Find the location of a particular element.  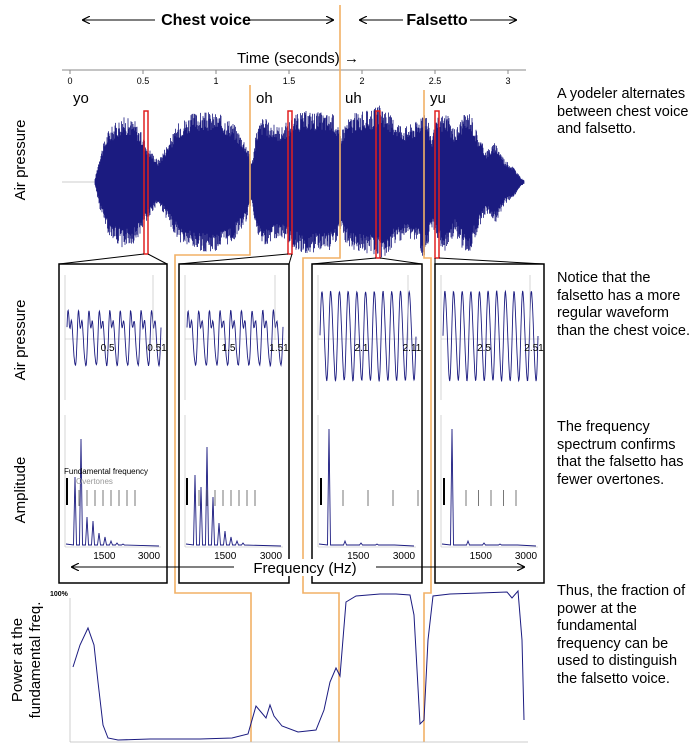

syllable-label: uh is located at coordinates (353, 98).